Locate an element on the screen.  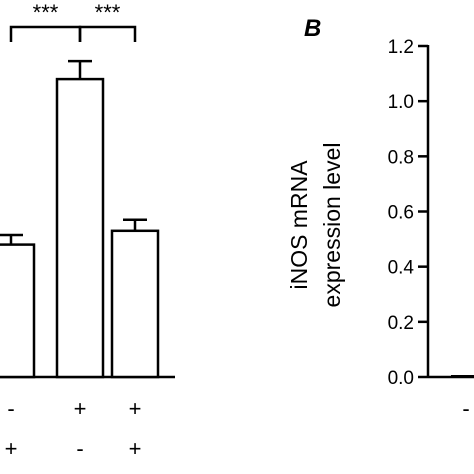
panel-a-row1-label-2: + is located at coordinates (80, 408).